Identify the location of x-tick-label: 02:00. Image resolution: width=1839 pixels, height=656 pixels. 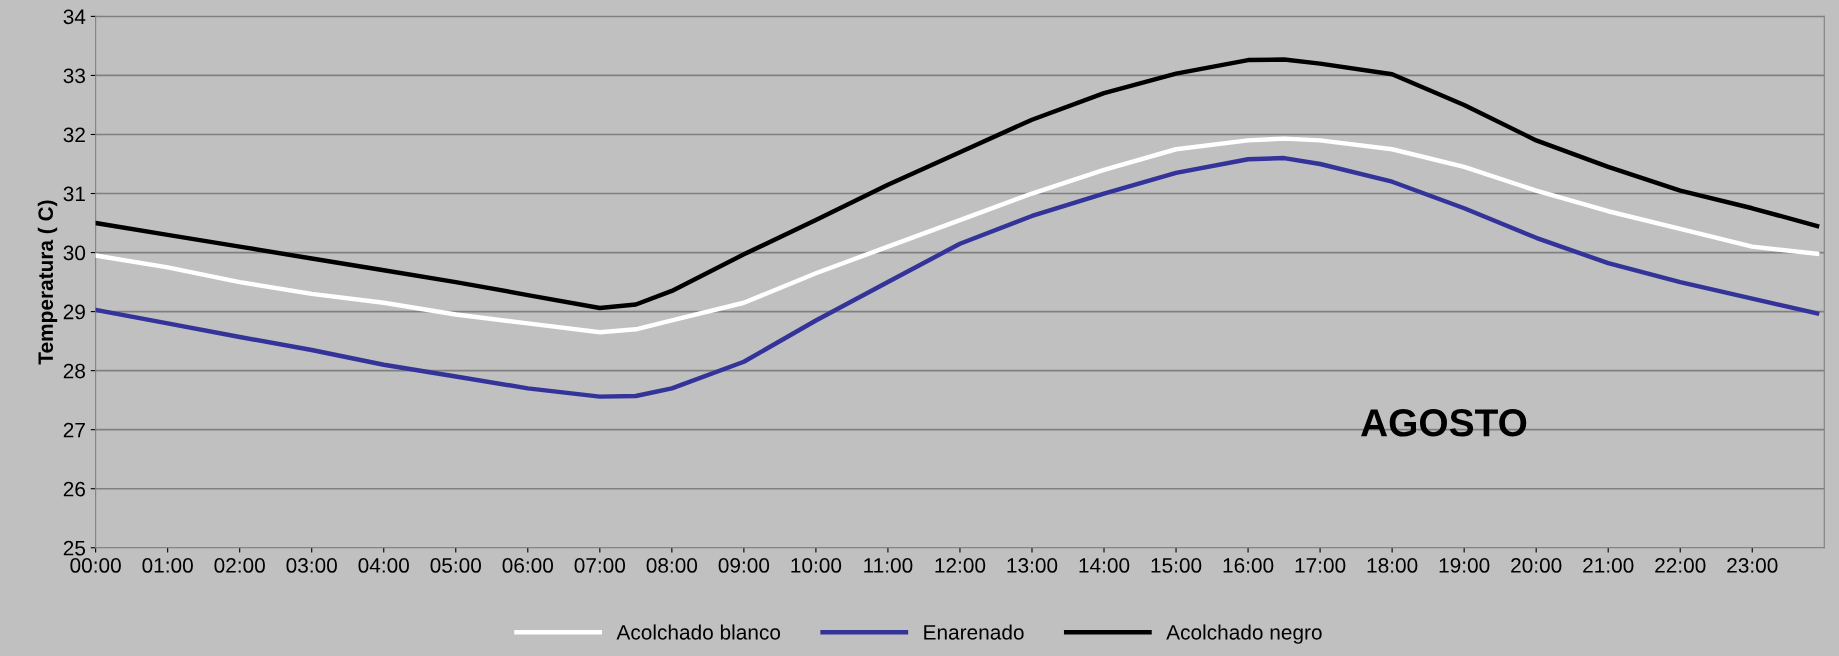
(239, 565).